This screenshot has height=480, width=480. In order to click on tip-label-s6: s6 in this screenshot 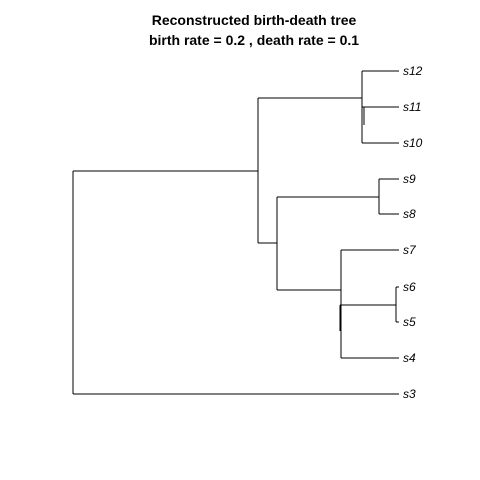, I will do `click(409, 287)`.